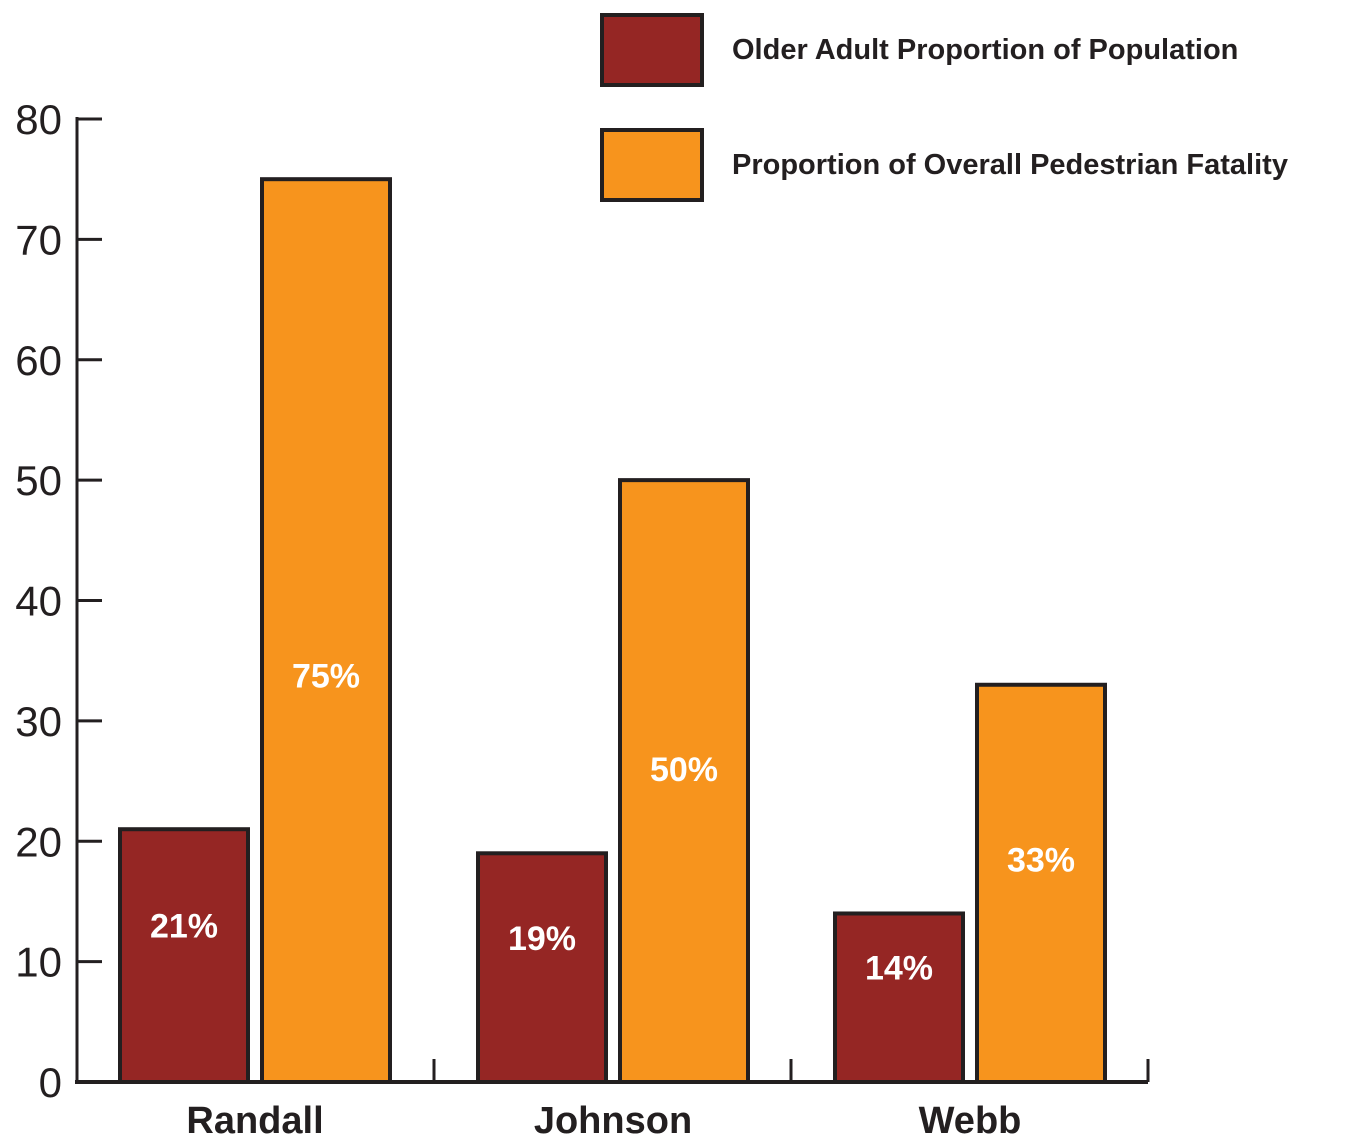 This screenshot has height=1140, width=1371. What do you see at coordinates (38, 360) in the screenshot?
I see `y-tick-label-60: 60` at bounding box center [38, 360].